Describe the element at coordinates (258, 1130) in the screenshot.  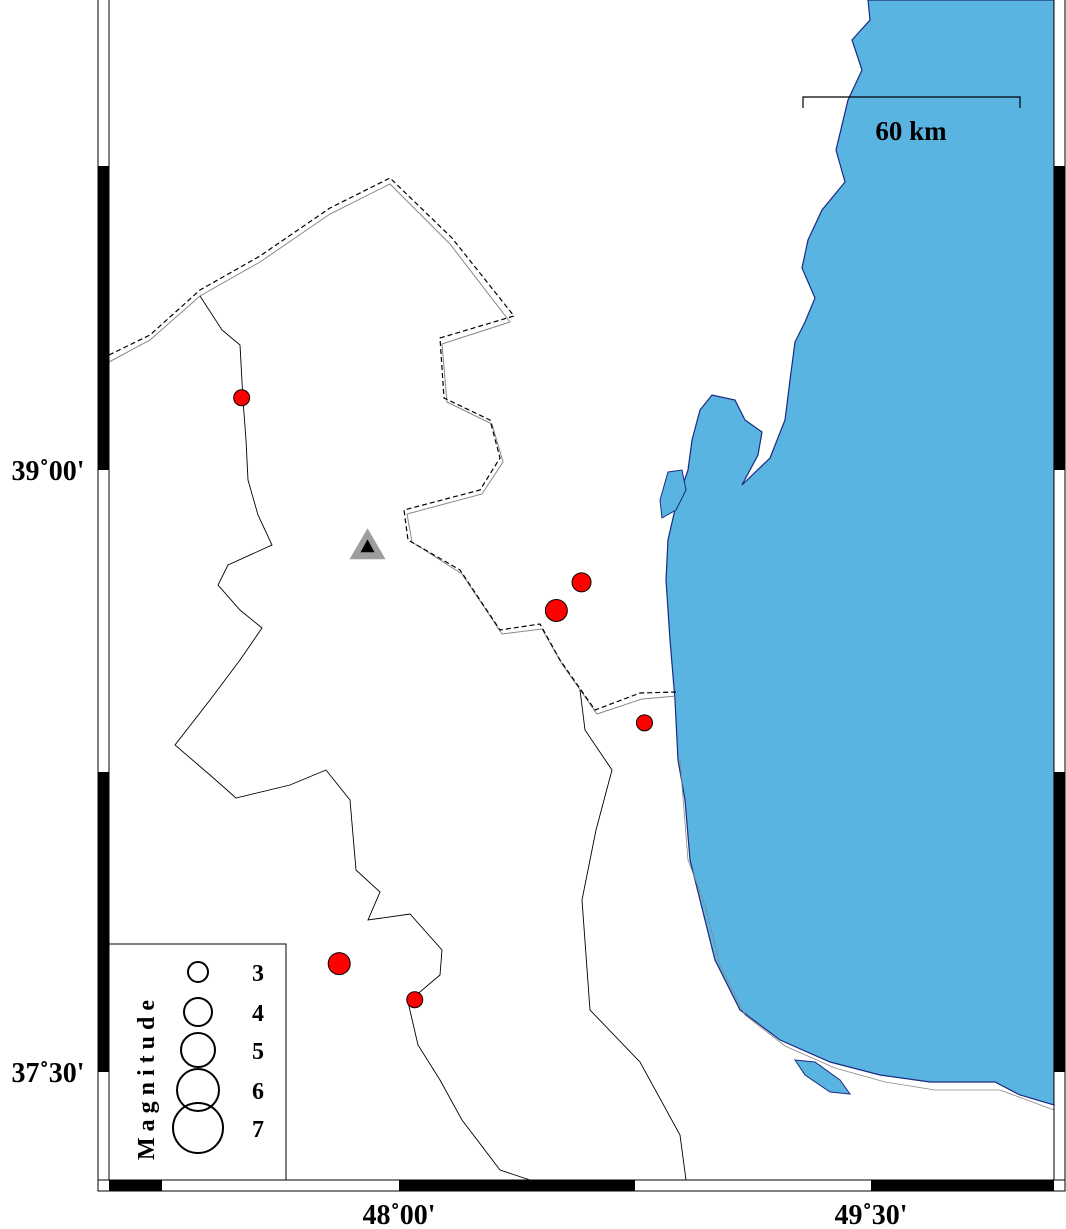
I see `legend-label: 7` at that location.